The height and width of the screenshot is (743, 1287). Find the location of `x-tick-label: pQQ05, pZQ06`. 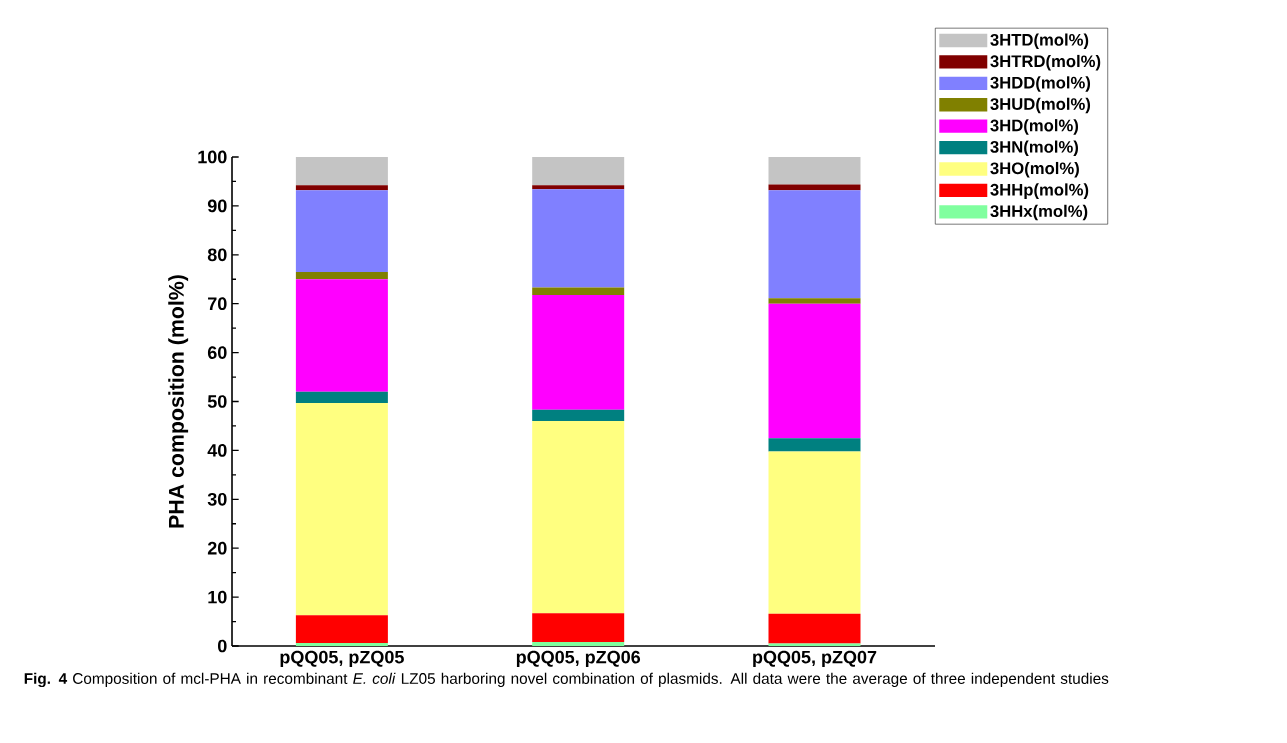

x-tick-label: pQQ05, pZQ06 is located at coordinates (578, 659).